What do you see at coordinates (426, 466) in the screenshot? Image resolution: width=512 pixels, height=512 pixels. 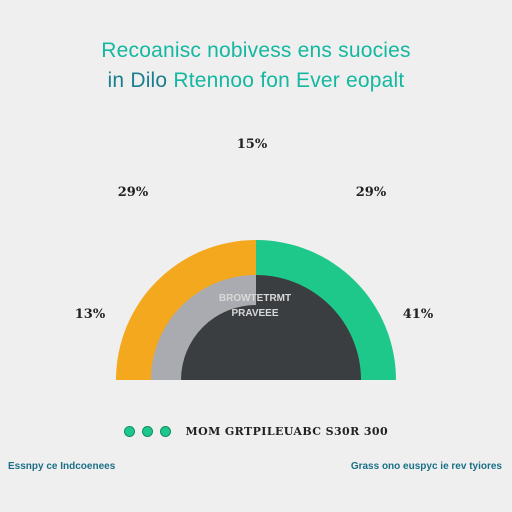 I see `footer-right: Grass ono euspyc ie rev tyiores` at bounding box center [426, 466].